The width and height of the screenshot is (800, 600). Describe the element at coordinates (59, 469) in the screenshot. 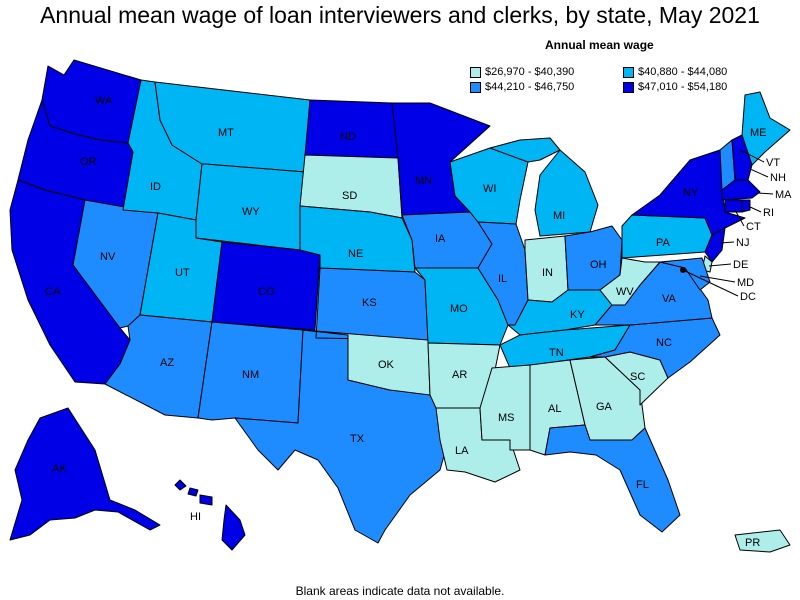

I see `state-label-AK: AK` at that location.